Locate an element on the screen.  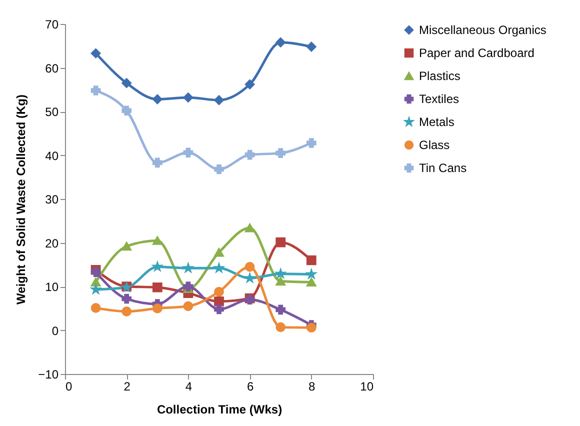
x-tick-label: 4 is located at coordinates (188, 387).